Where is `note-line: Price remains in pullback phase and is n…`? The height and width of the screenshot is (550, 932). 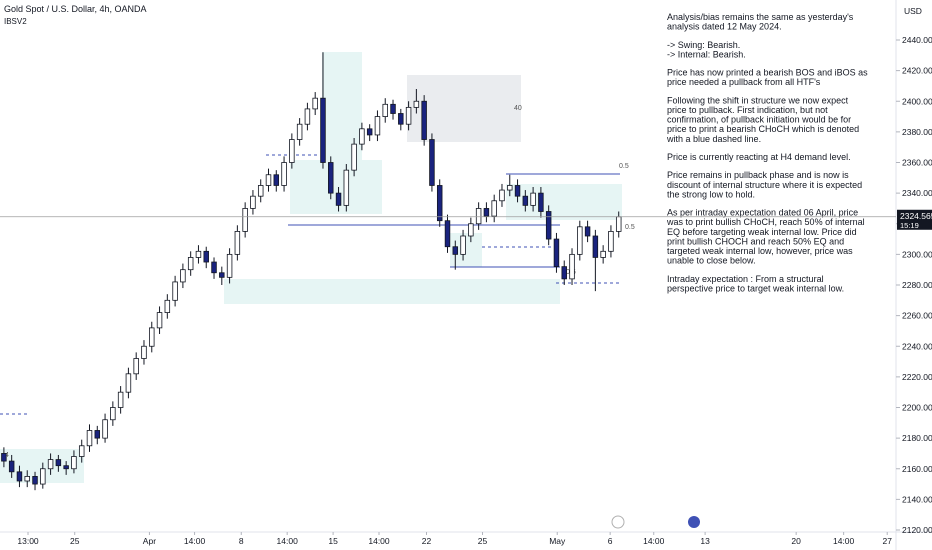 note-line: Price remains in pullback phase and is n… is located at coordinates (758, 175).